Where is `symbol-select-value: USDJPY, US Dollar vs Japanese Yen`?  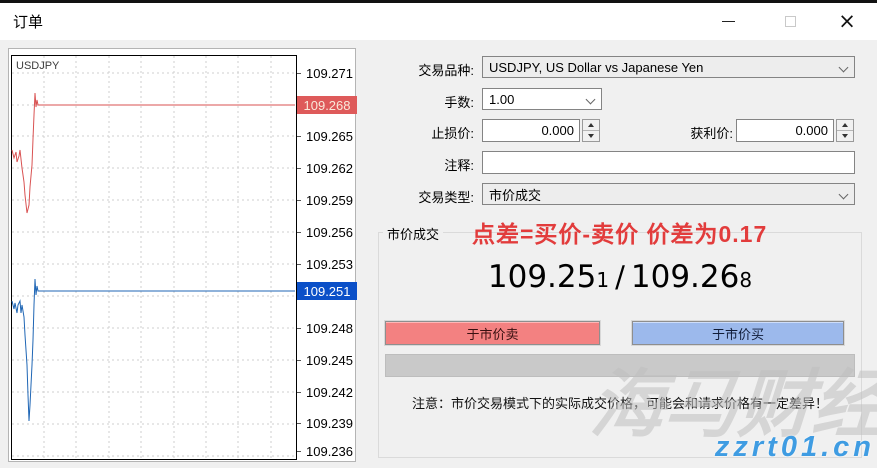
symbol-select-value: USDJPY, US Dollar vs Japanese Yen is located at coordinates (596, 67).